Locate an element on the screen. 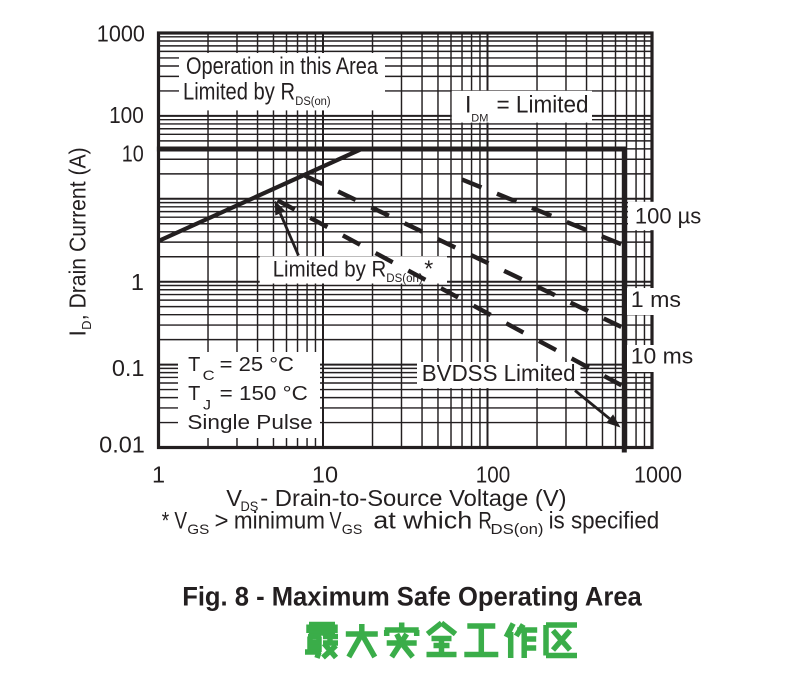 This screenshot has height=687, width=803. svg-text: C is located at coordinates (209, 375).